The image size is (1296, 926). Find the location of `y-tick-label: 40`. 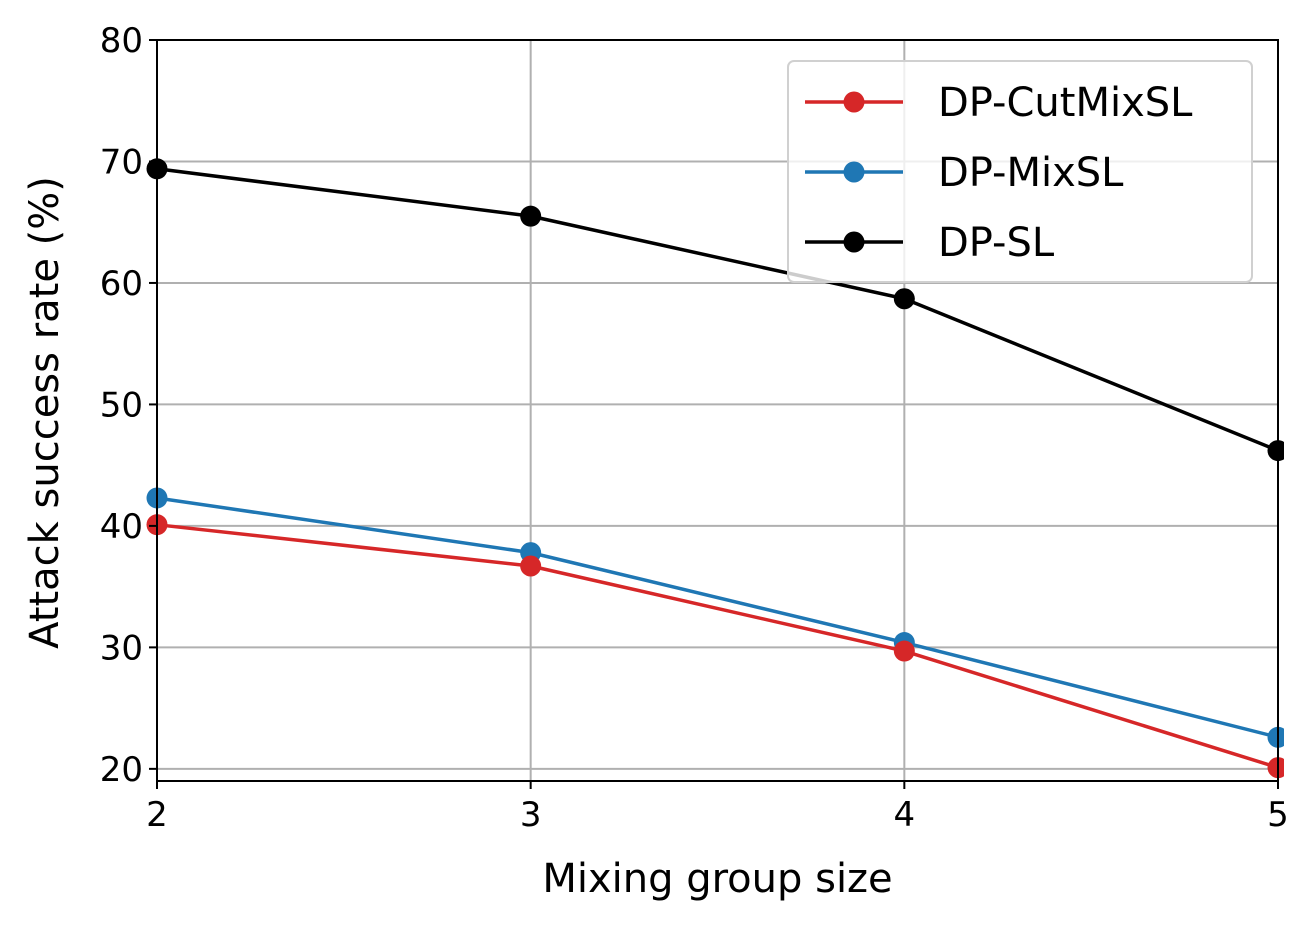

y-tick-label: 40 is located at coordinates (121, 527).